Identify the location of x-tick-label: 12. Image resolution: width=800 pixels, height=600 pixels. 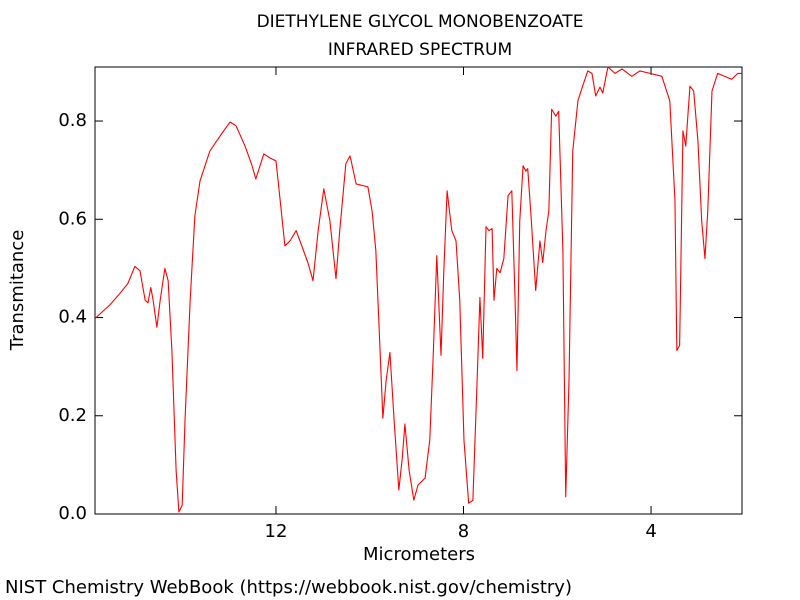
(276, 531).